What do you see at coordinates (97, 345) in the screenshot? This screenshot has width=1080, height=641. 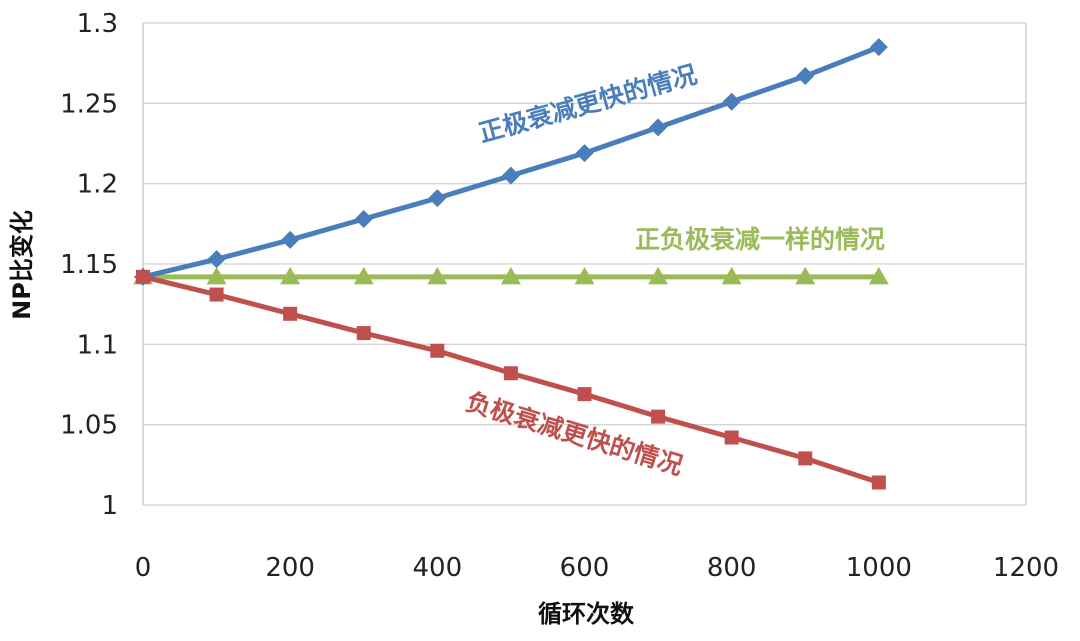 I see `y-tick-label: 1.1` at bounding box center [97, 345].